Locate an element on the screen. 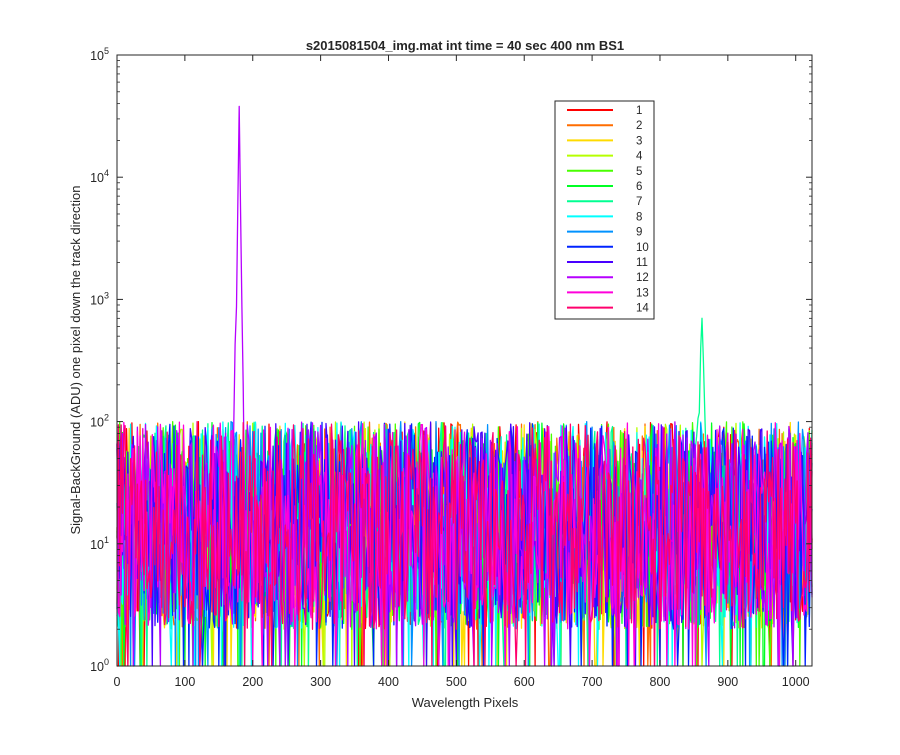 This screenshot has width=900, height=755. y-tick-label: 10³ is located at coordinates (99, 298).